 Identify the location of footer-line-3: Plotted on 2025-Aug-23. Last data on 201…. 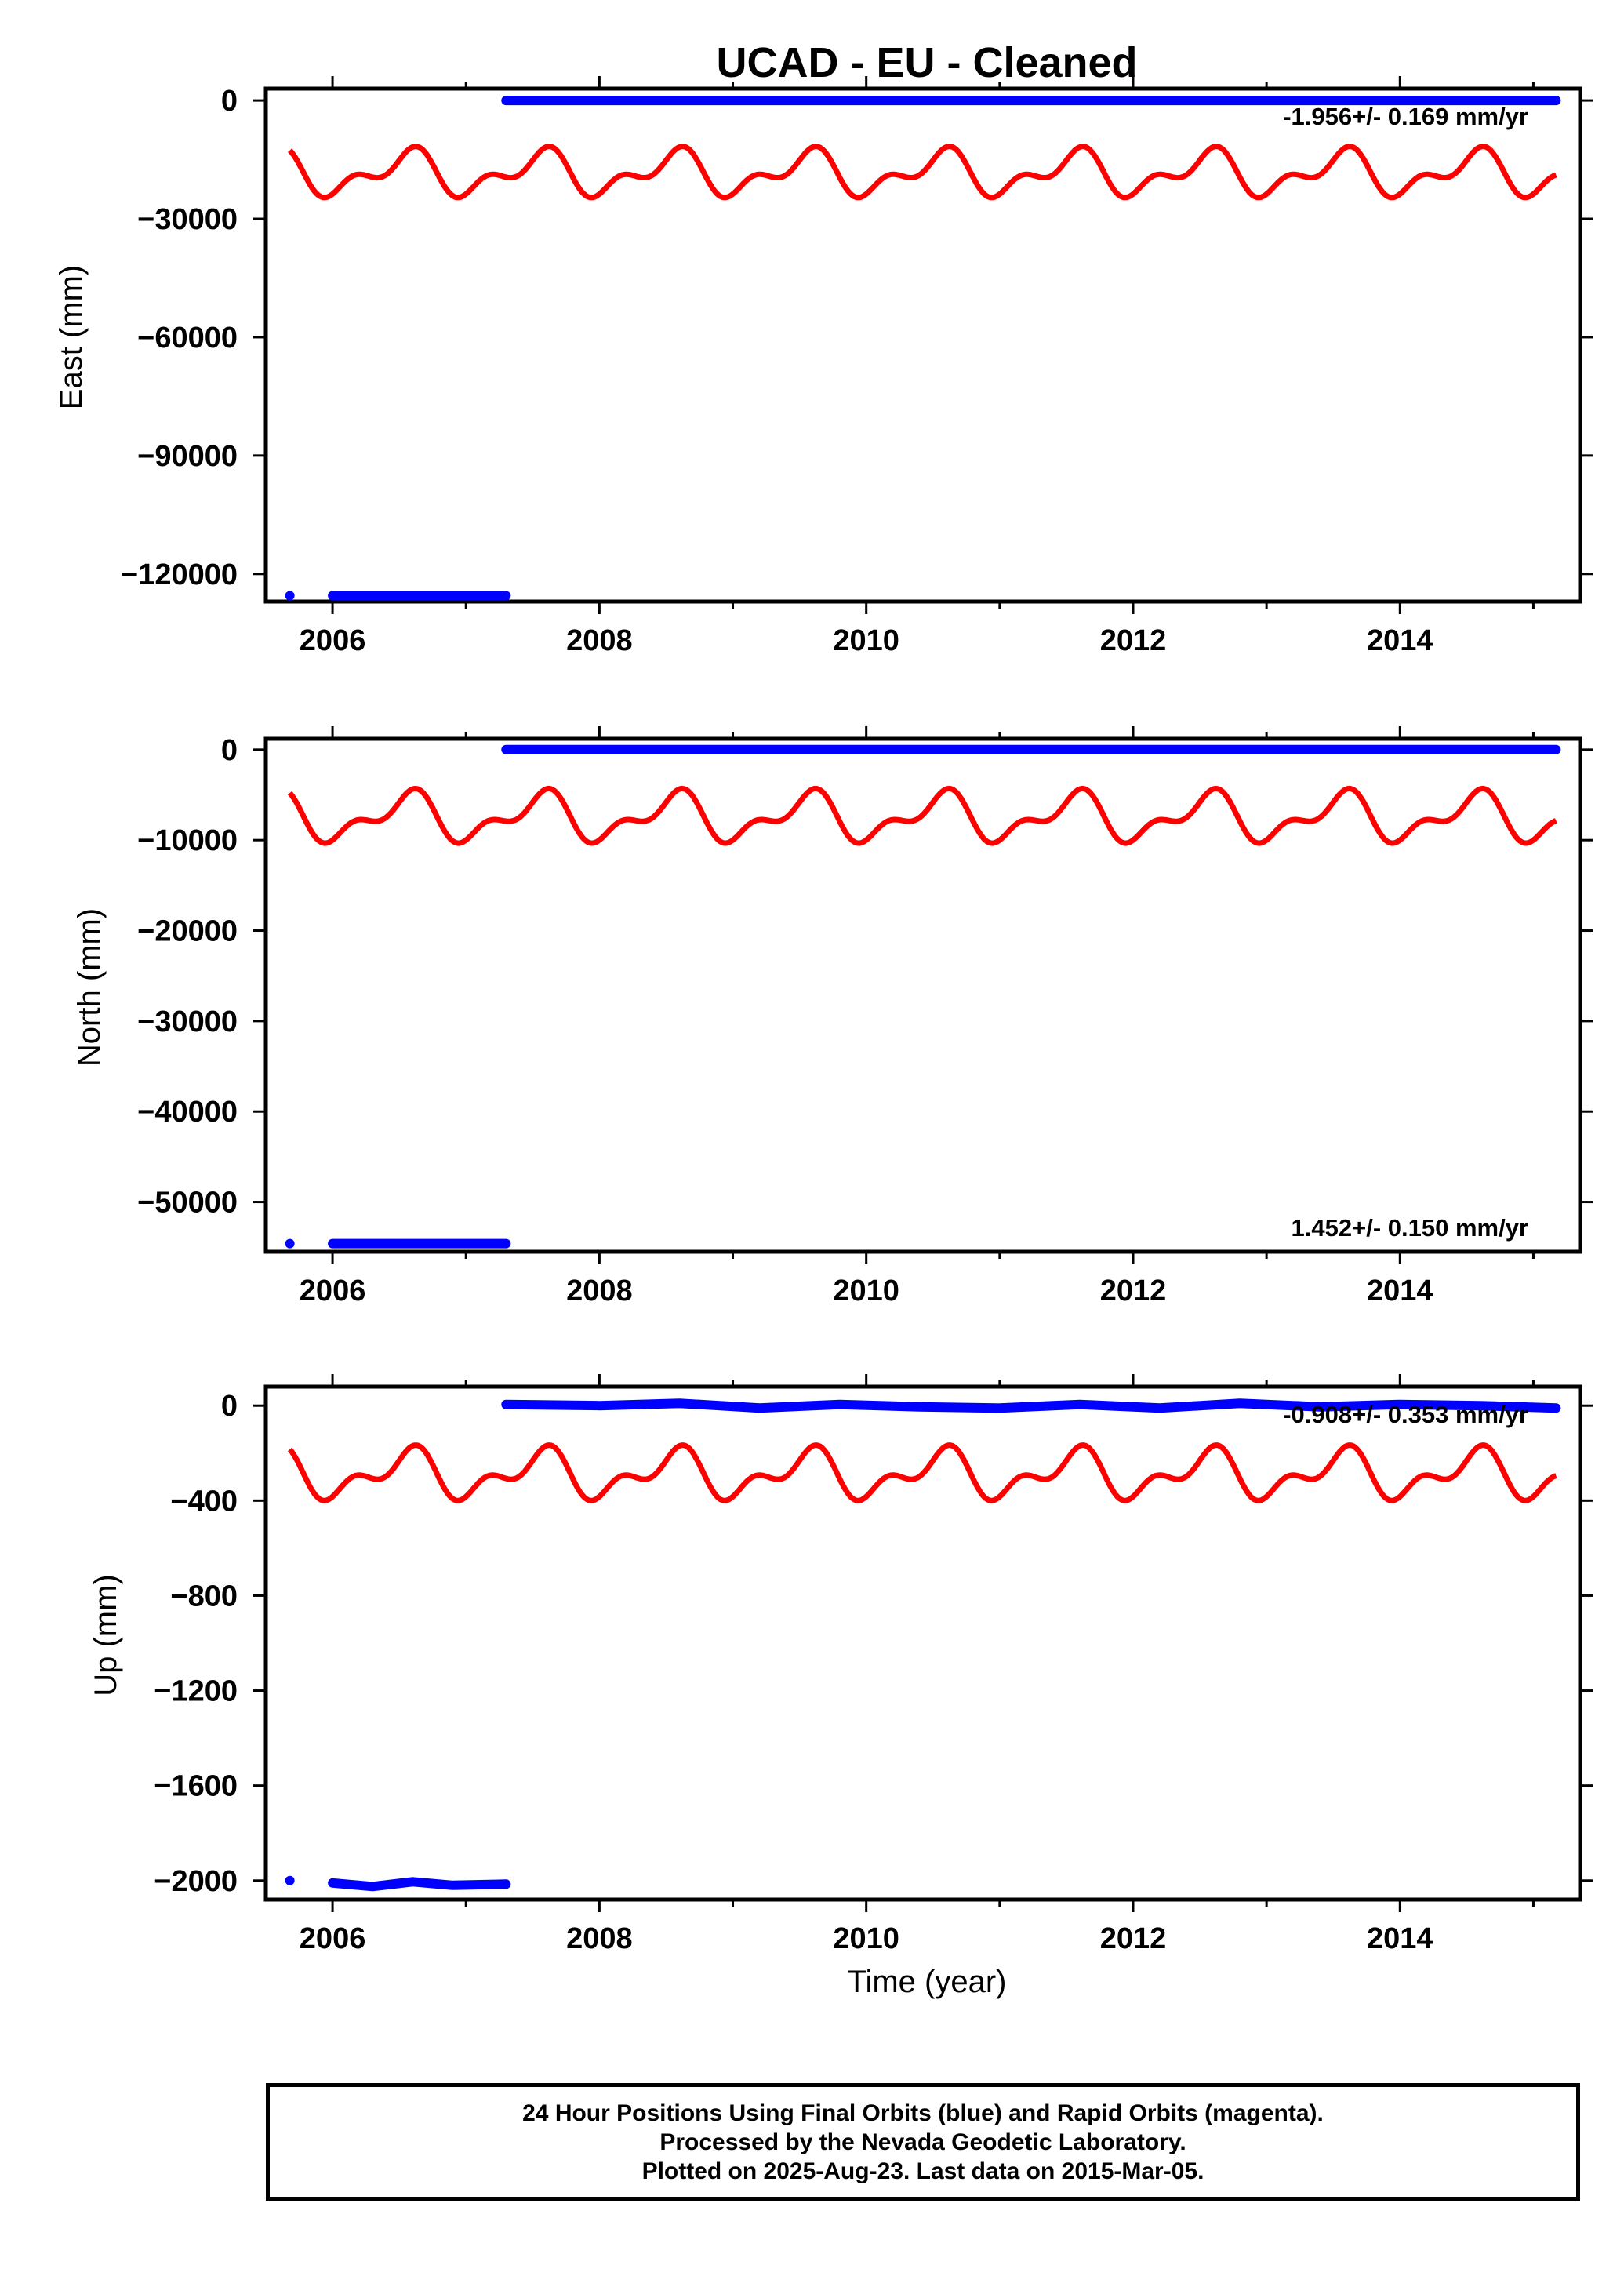
(923, 2171).